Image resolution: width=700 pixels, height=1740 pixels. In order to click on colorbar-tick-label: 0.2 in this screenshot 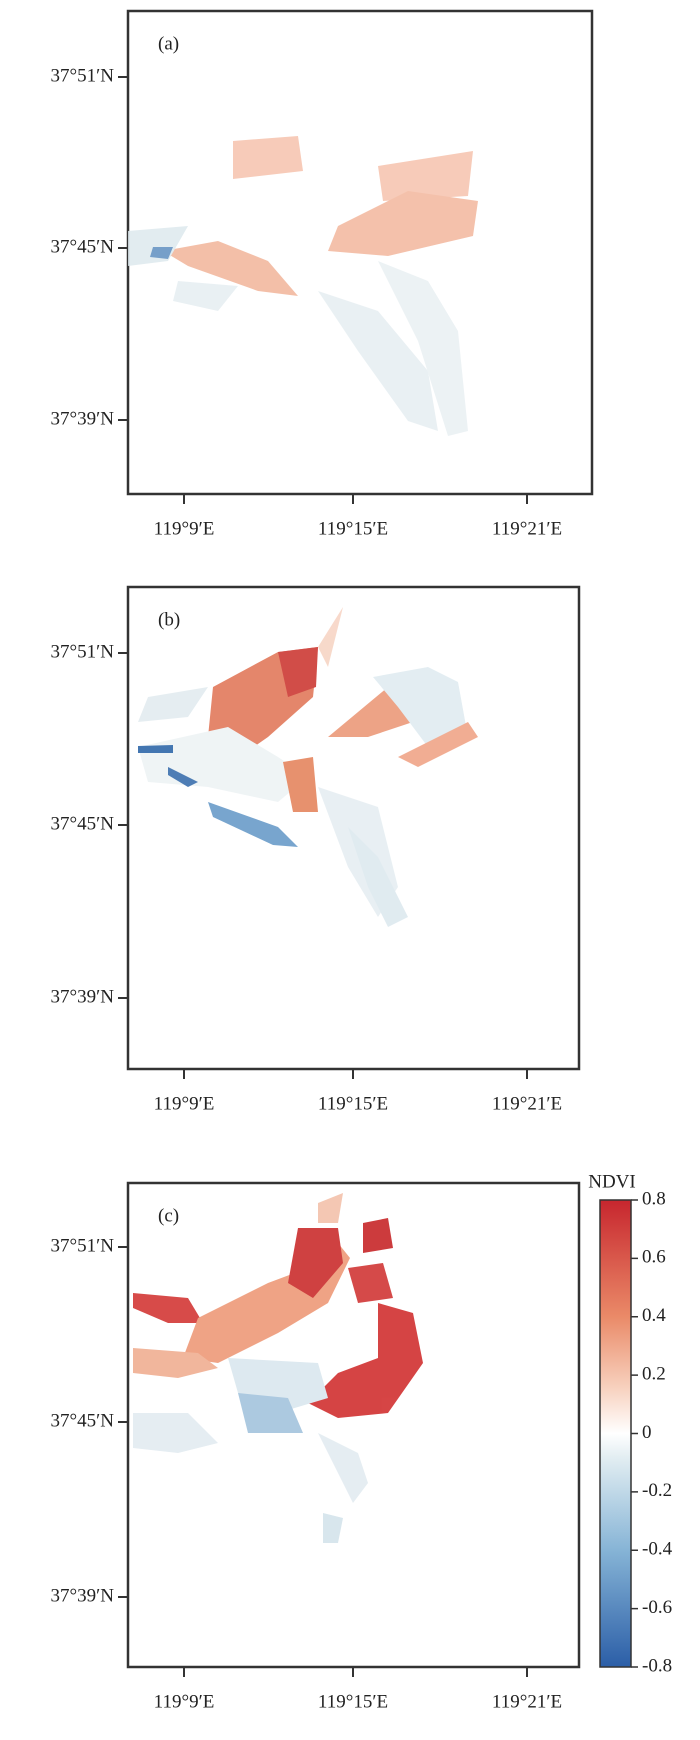, I will do `click(654, 1373)`.